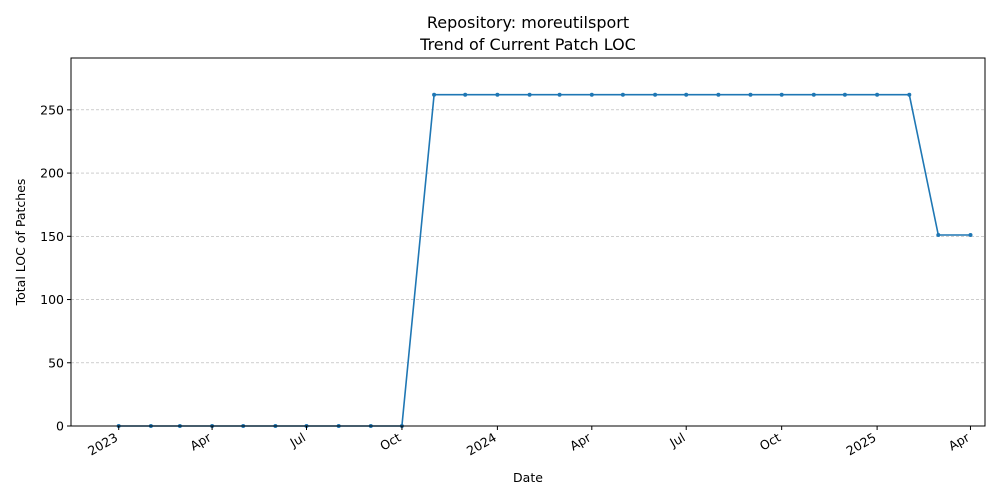  I want to click on y-tick-label: 50, so click(56, 362).